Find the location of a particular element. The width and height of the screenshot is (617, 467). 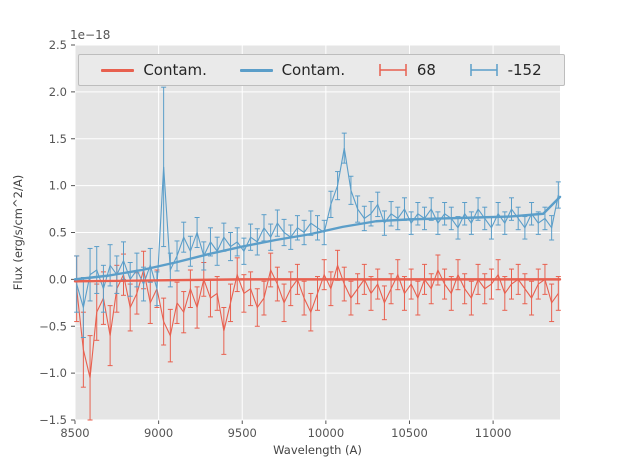

x-tick-label: 10500 is located at coordinates (409, 433).